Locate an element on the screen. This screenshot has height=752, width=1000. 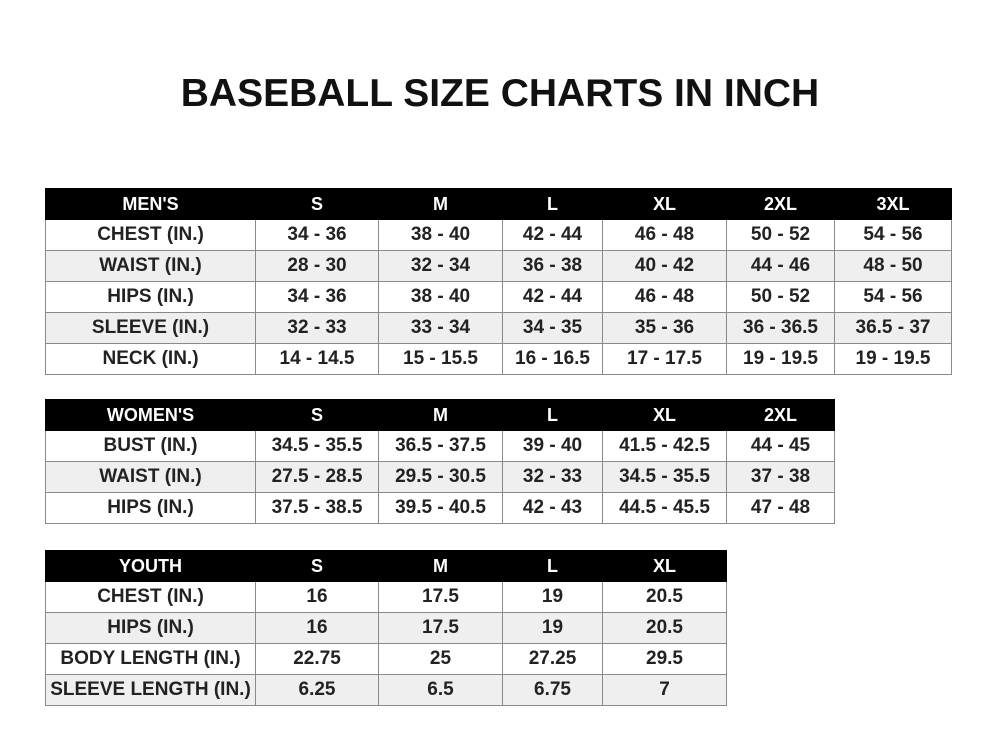
size-value: 25 is located at coordinates (440, 659).